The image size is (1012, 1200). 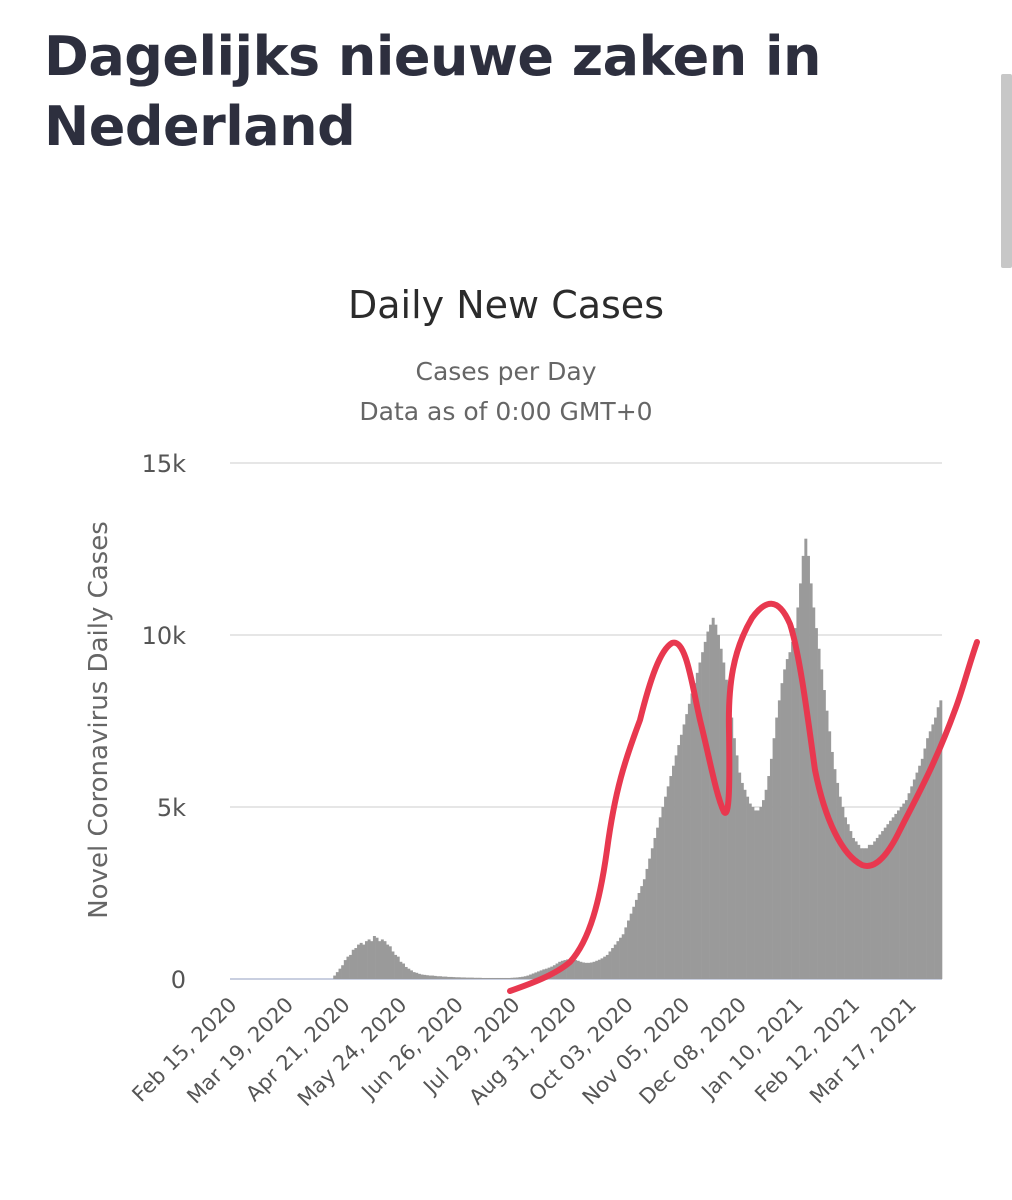 What do you see at coordinates (99, 720) in the screenshot?
I see `y-axis-label: Novel Coronavirus Daily Cases` at bounding box center [99, 720].